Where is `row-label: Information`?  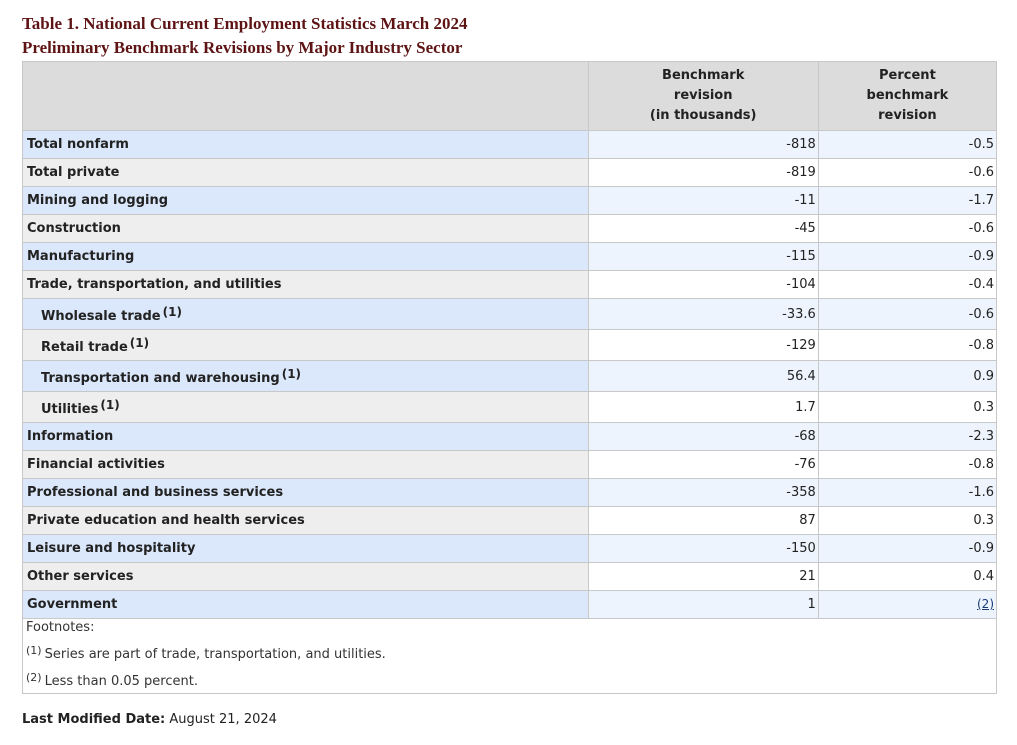
row-label: Information is located at coordinates (305, 436).